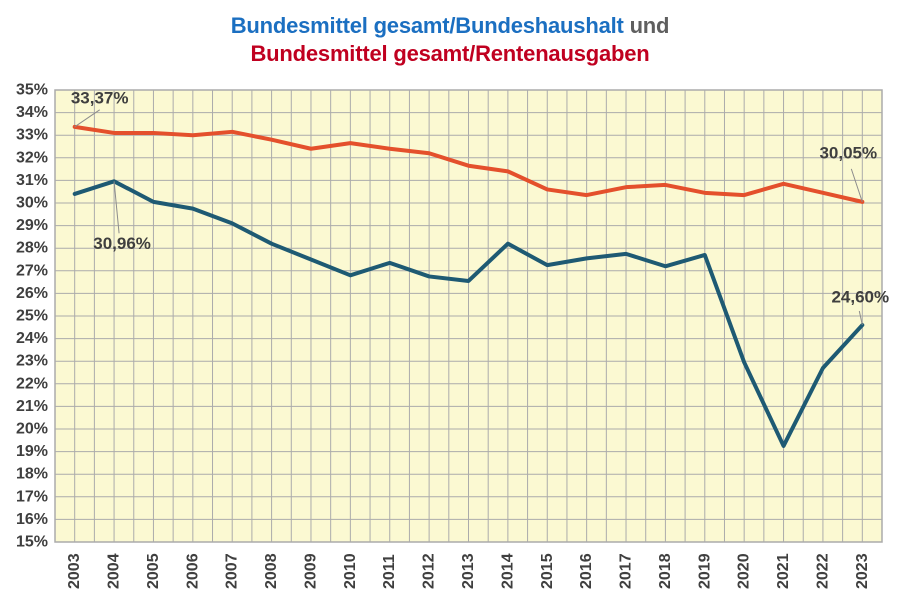 This screenshot has height=591, width=900. What do you see at coordinates (822, 571) in the screenshot?
I see `x-axis-tick-label: 2022` at bounding box center [822, 571].